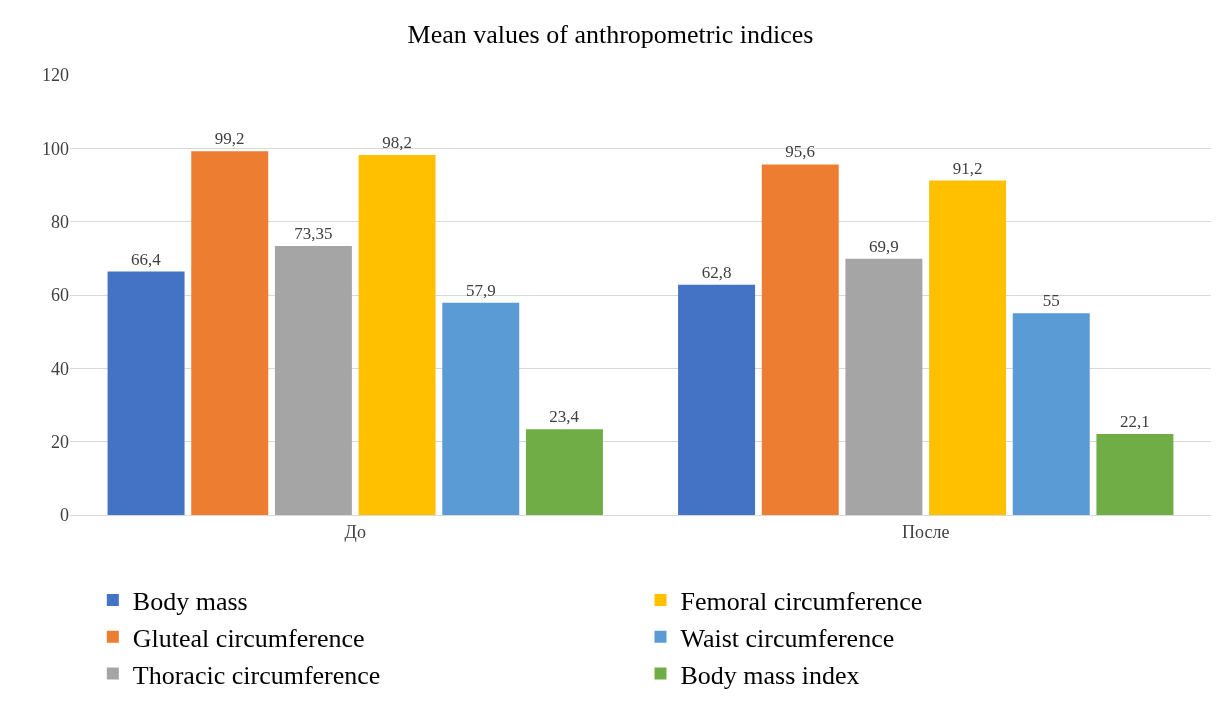  What do you see at coordinates (355, 531) in the screenshot?
I see `x-tick-label: До` at bounding box center [355, 531].